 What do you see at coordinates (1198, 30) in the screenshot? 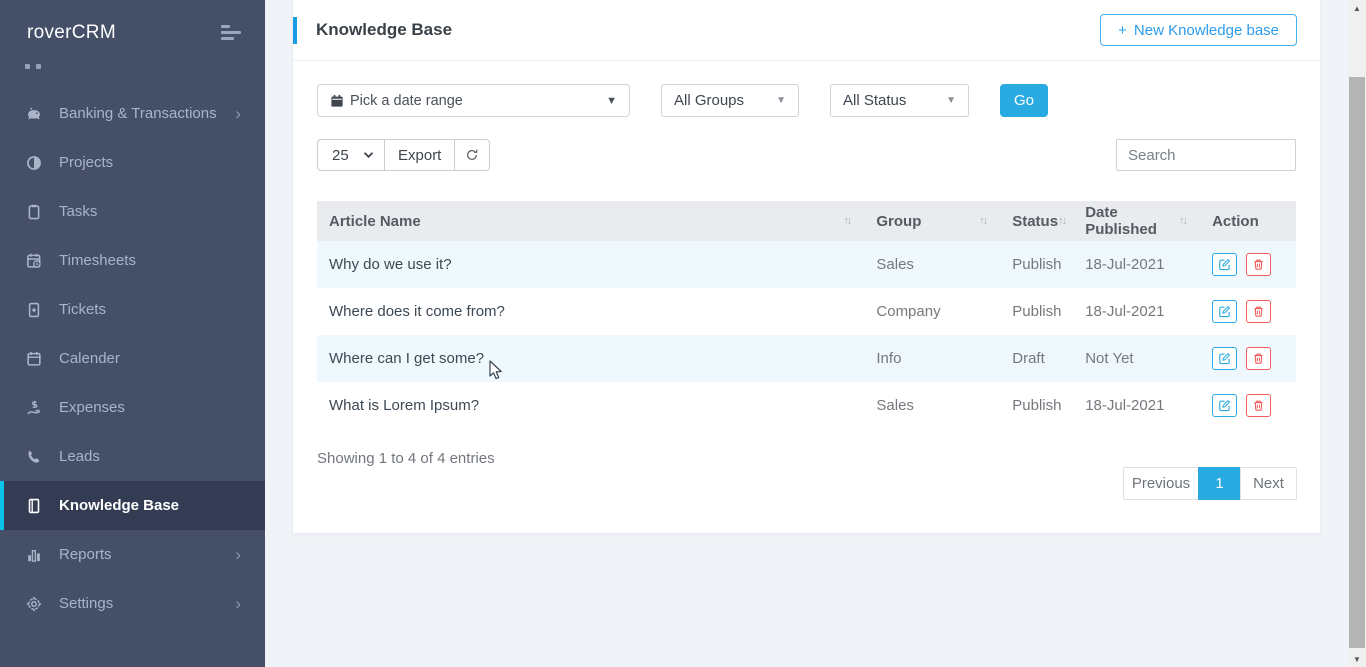
I see `new-knowledge-base-button: + New Knowledge base` at bounding box center [1198, 30].